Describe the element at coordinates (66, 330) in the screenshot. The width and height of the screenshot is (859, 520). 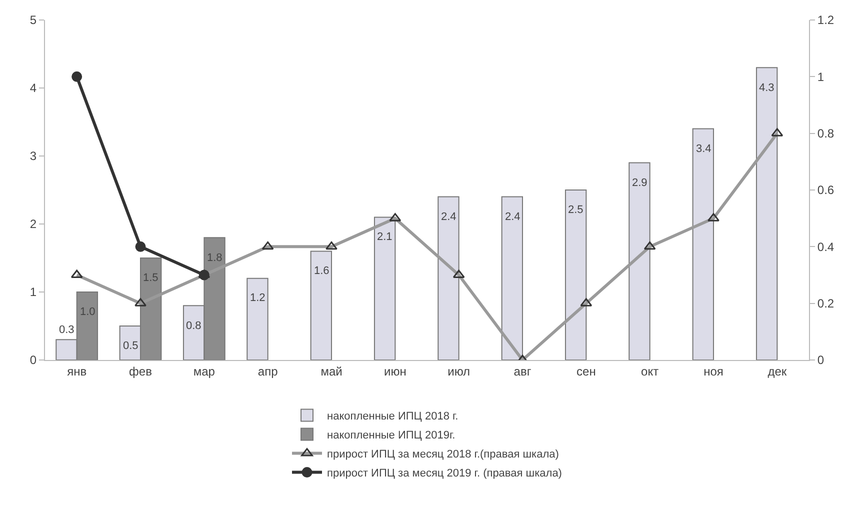
I see `data-label: 0.3` at that location.